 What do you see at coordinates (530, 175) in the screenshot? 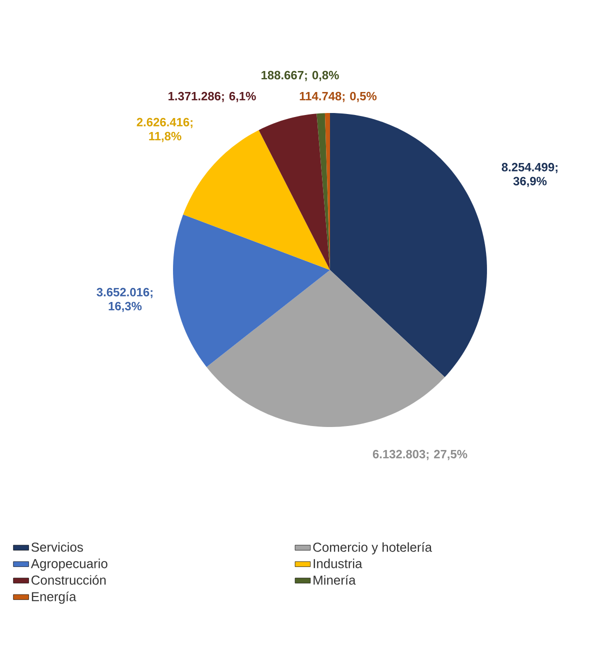
I see `data-label: 8.254.499; 36,9%` at bounding box center [530, 175].